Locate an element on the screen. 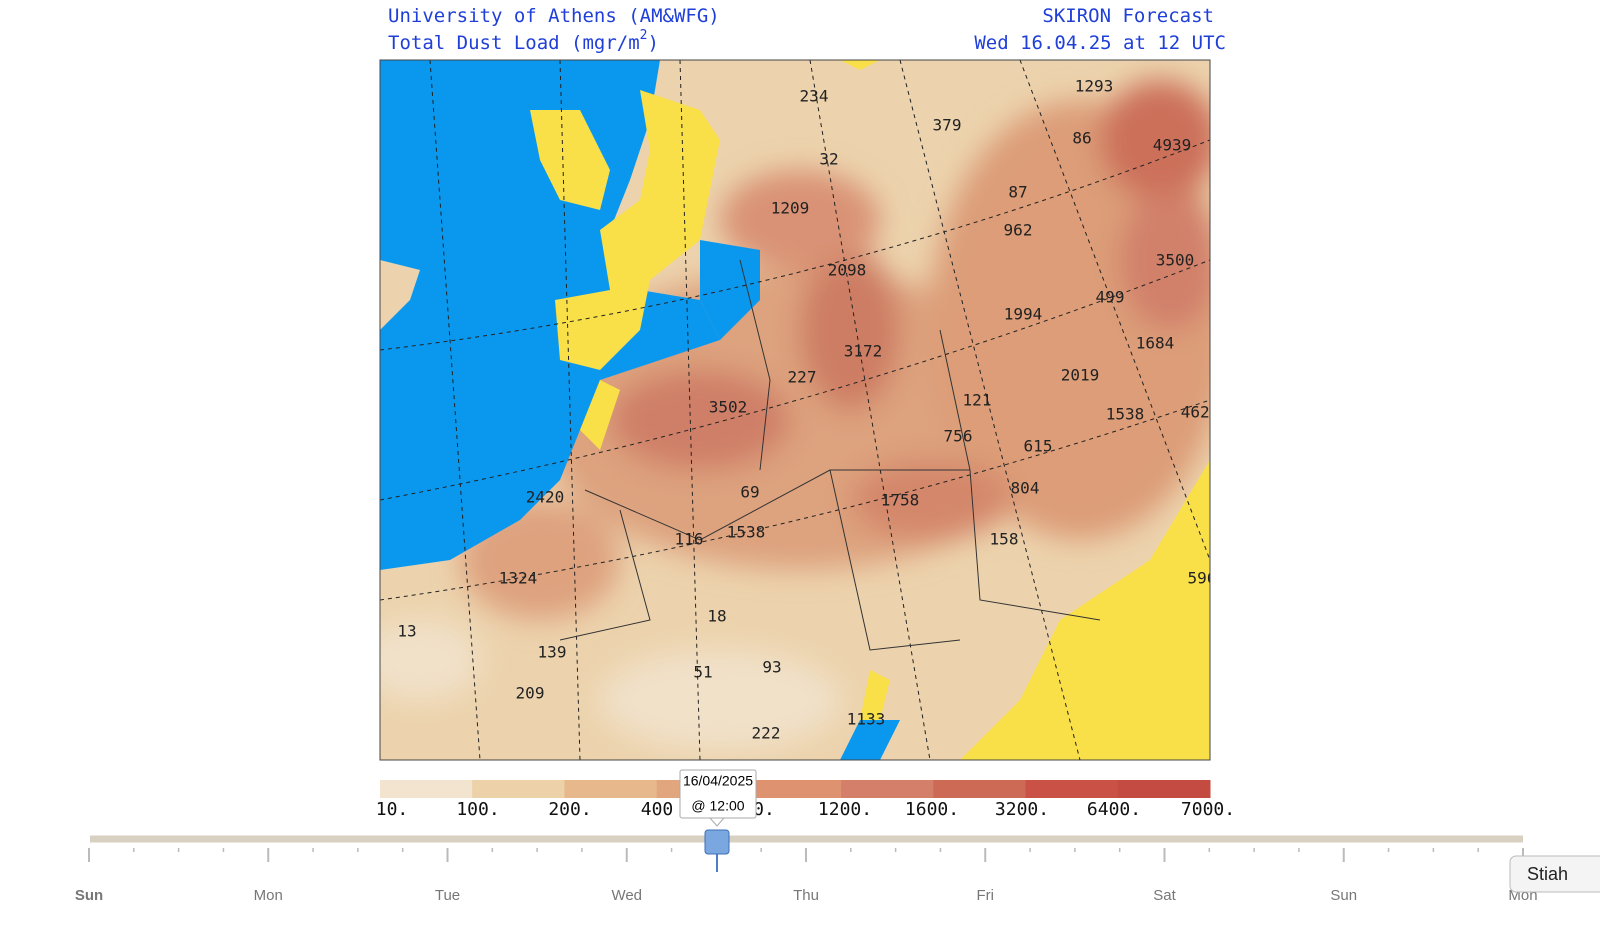 The width and height of the screenshot is (1600, 929). tooltip: 16/04/2025 @ 12:00 is located at coordinates (718, 798).